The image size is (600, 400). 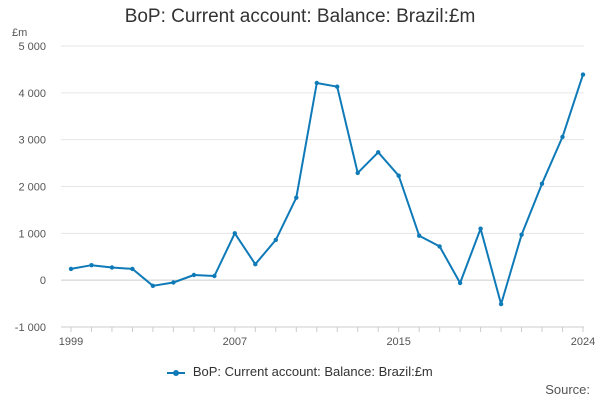 I want to click on source-label: Source:, so click(x=567, y=389).